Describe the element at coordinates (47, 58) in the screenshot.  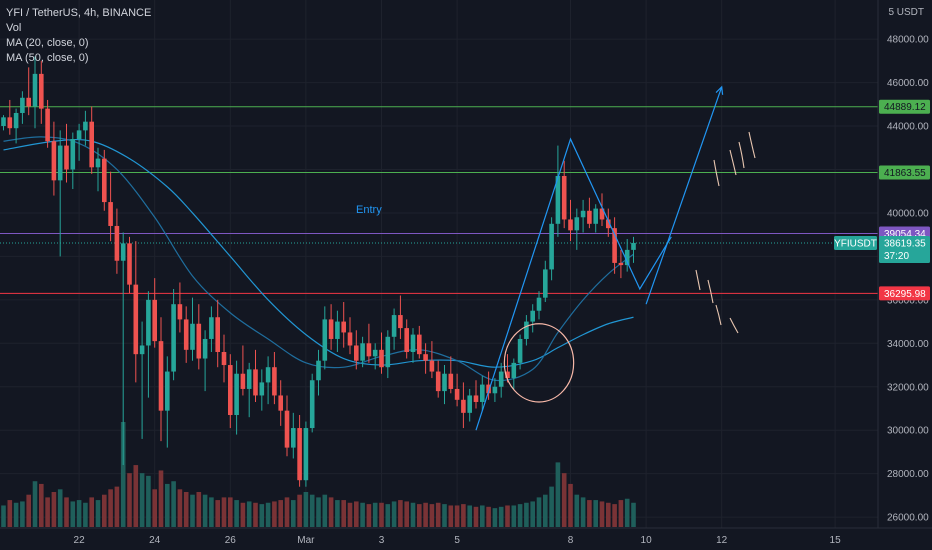
I see `legend-ma50: MA (50, close, 0)` at that location.